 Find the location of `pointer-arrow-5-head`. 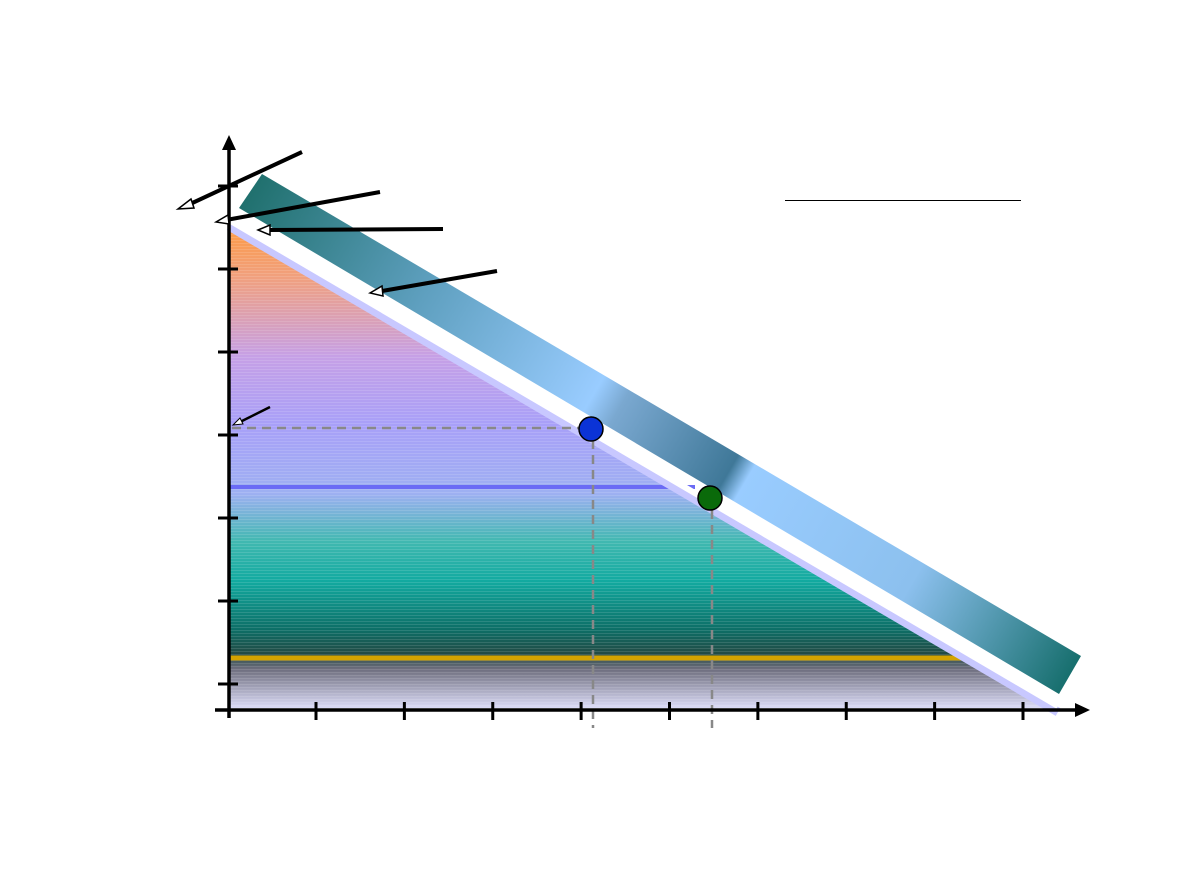

pointer-arrow-5-head is located at coordinates (237, 421).